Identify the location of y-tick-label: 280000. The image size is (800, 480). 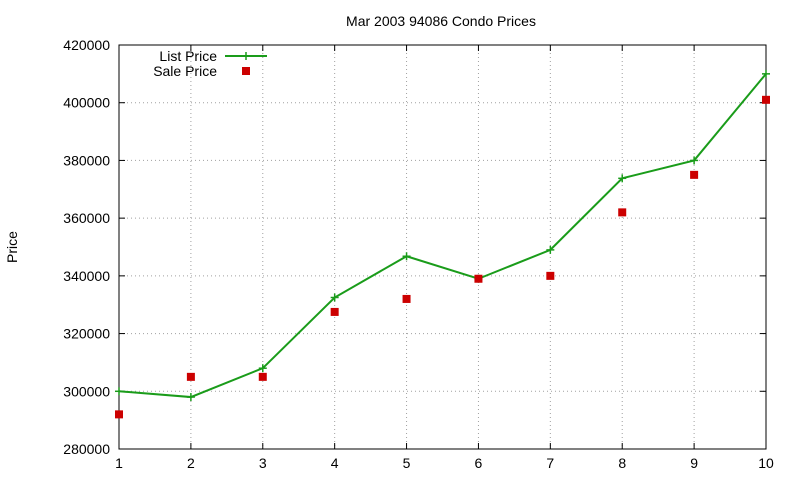
(86, 449).